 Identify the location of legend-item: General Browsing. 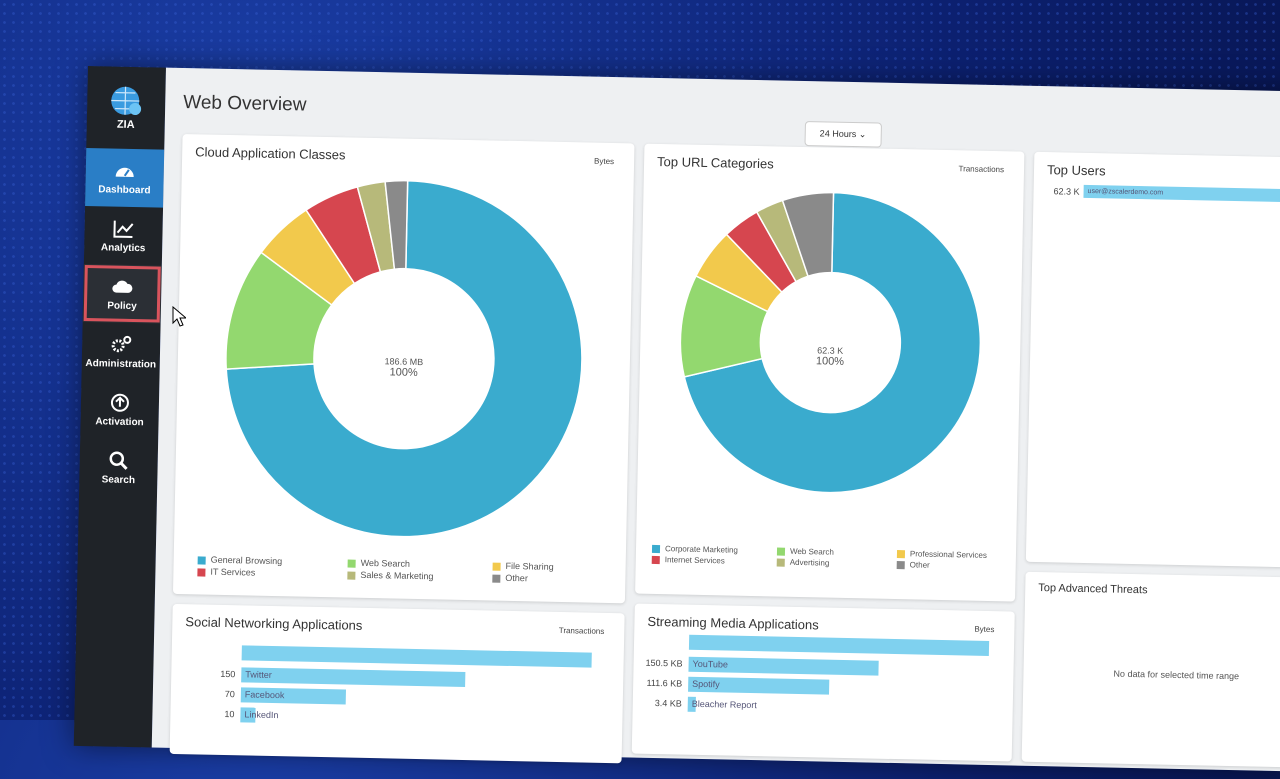
(272, 560).